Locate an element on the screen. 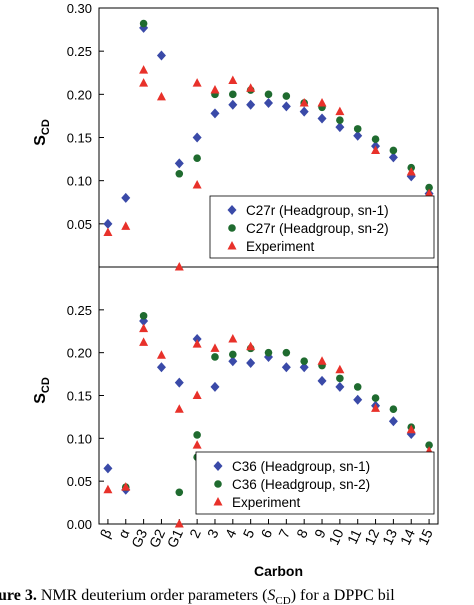  caption-part: NMR deuterium order parameters ( is located at coordinates (152, 595).